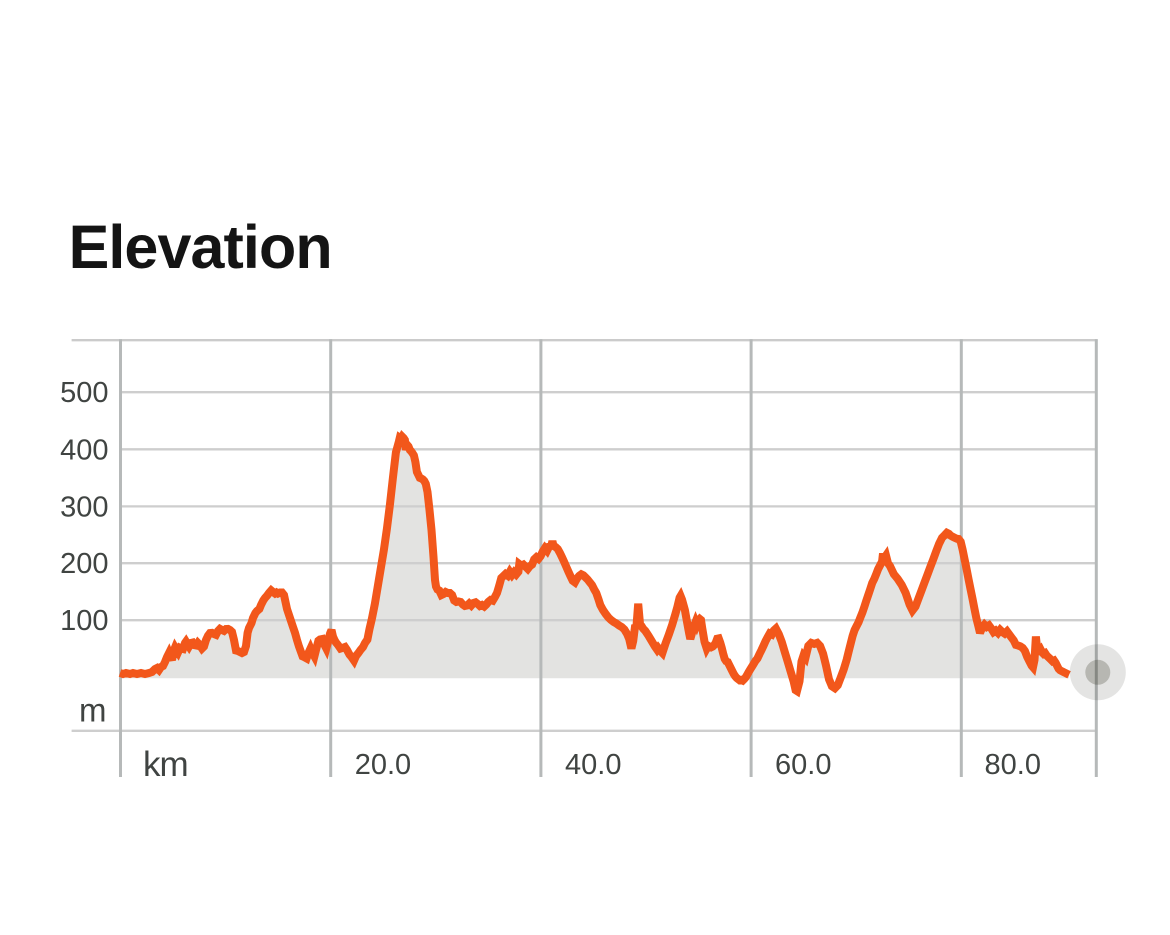 Image resolution: width=1170 pixels, height=935 pixels. I want to click on svg-text: 80.0, so click(1013, 765).